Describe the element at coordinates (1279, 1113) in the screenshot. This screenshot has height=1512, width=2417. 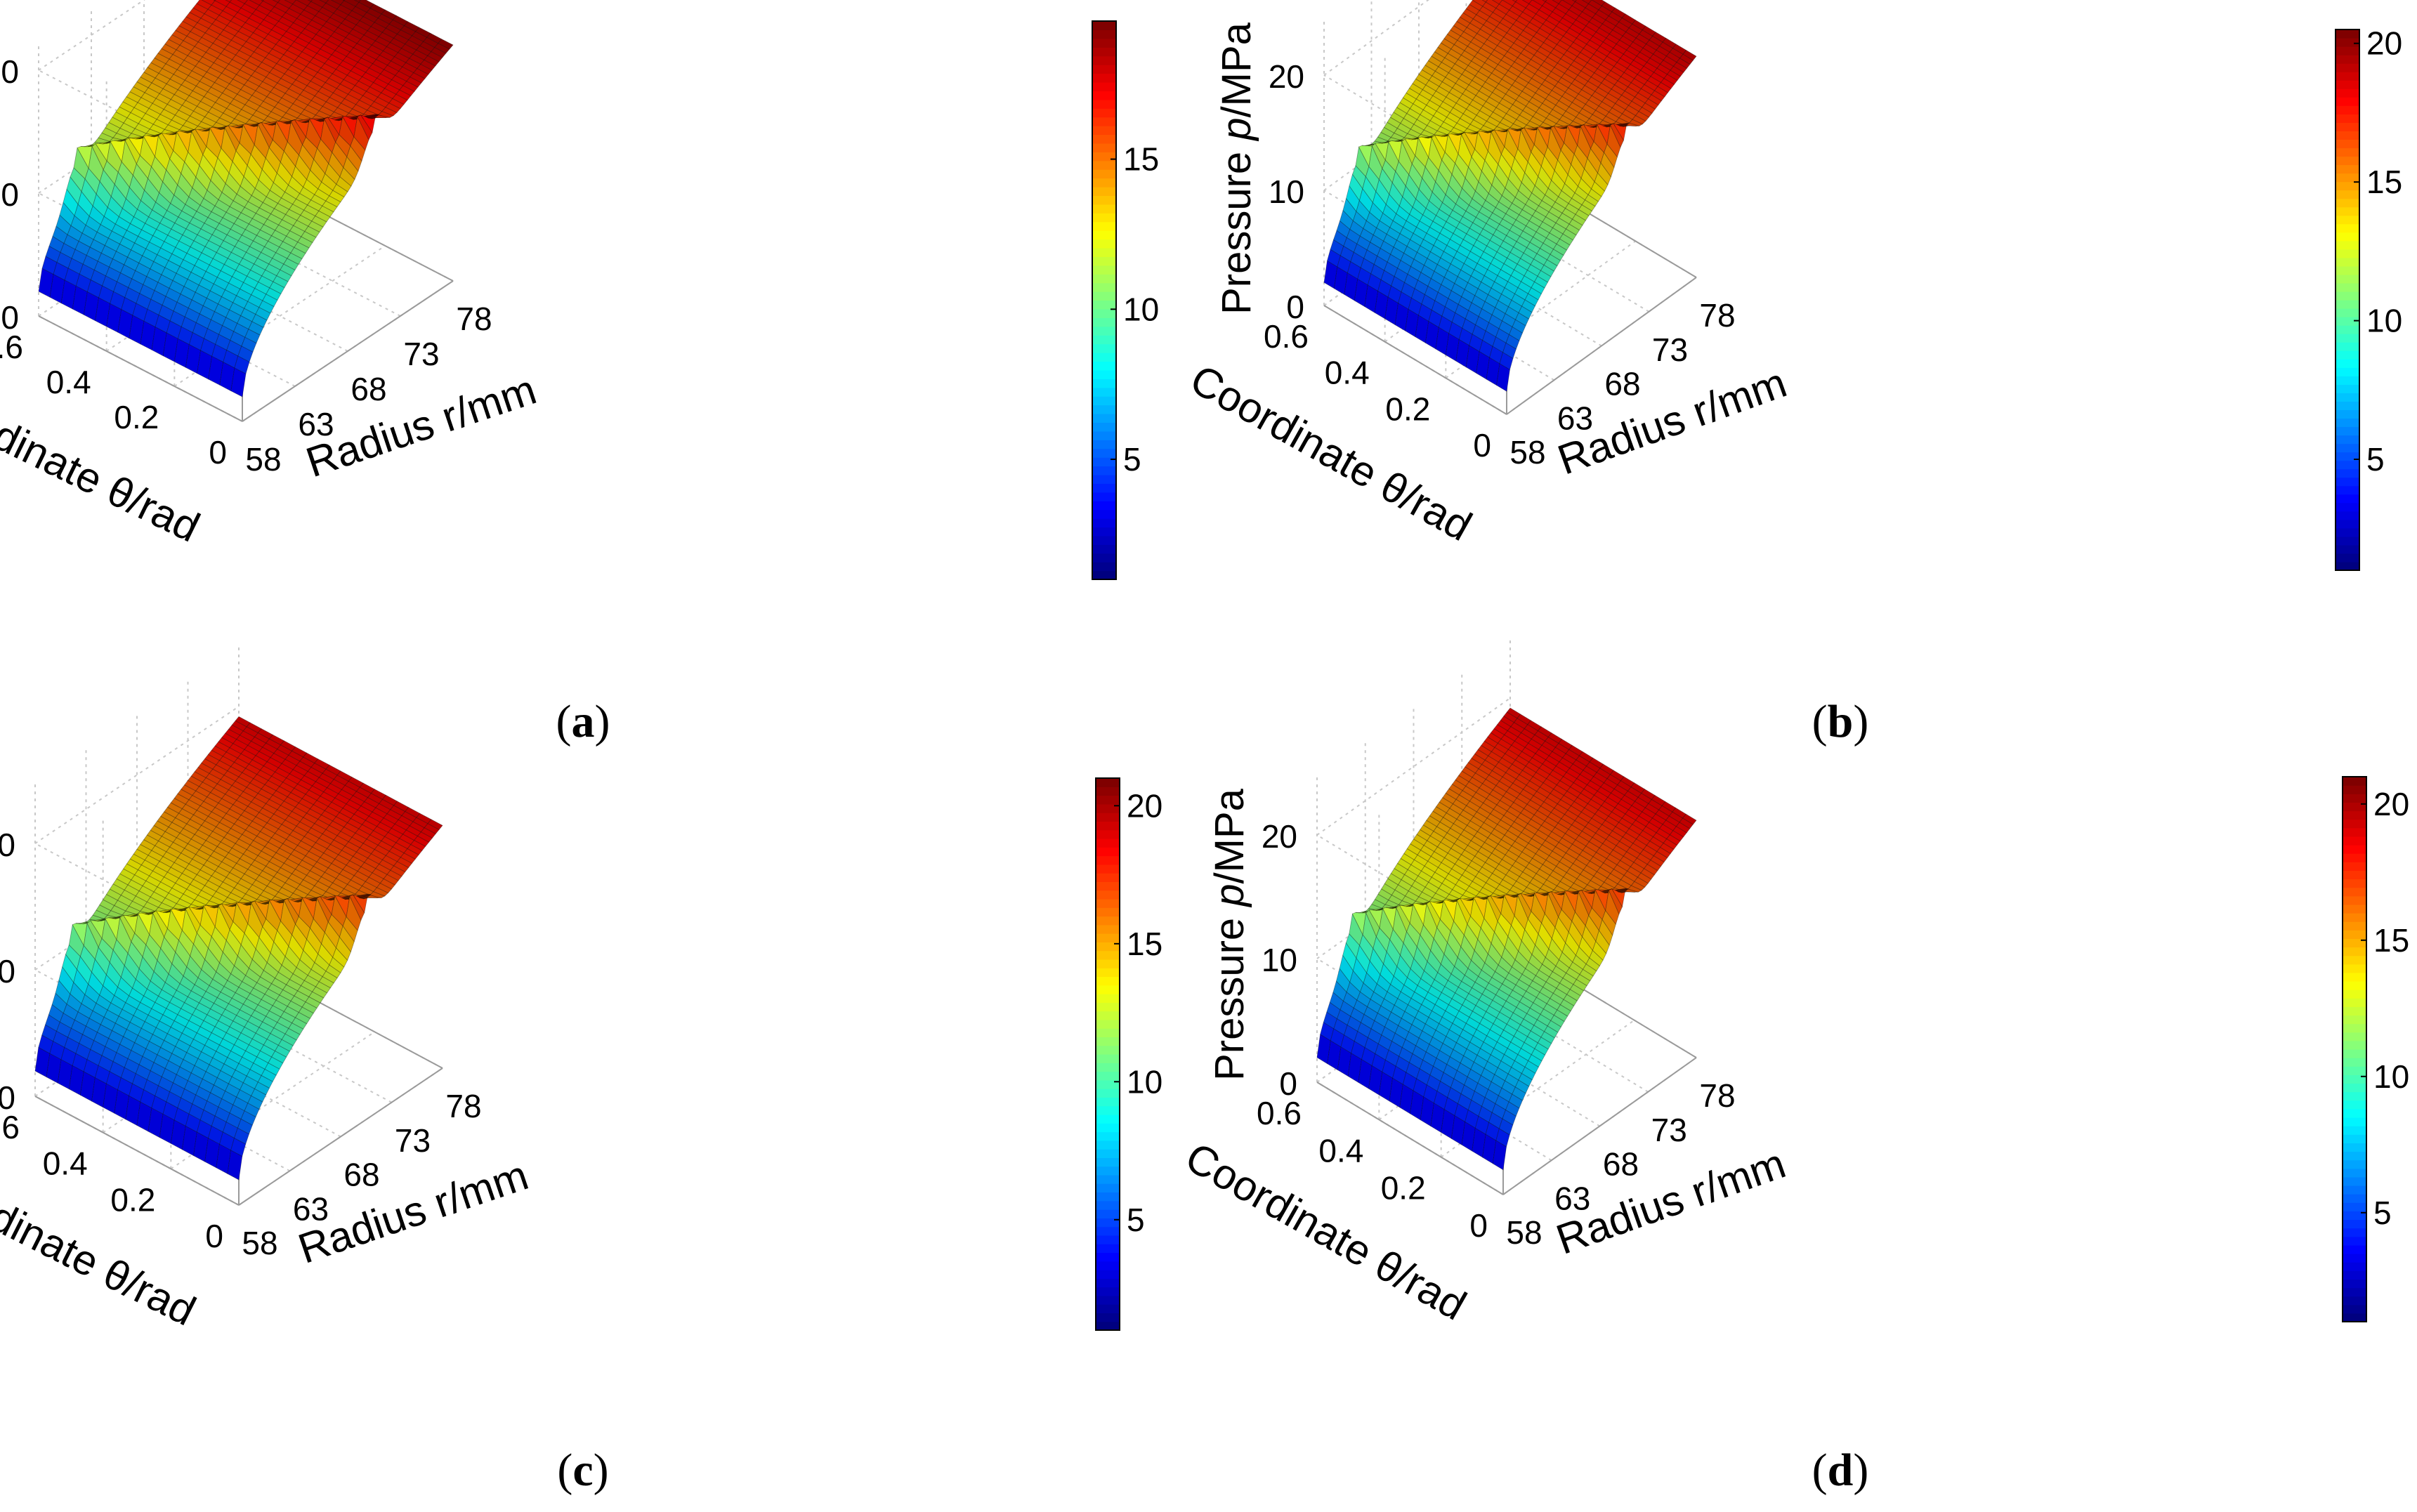
I see `y-tick-label: 0.6` at that location.